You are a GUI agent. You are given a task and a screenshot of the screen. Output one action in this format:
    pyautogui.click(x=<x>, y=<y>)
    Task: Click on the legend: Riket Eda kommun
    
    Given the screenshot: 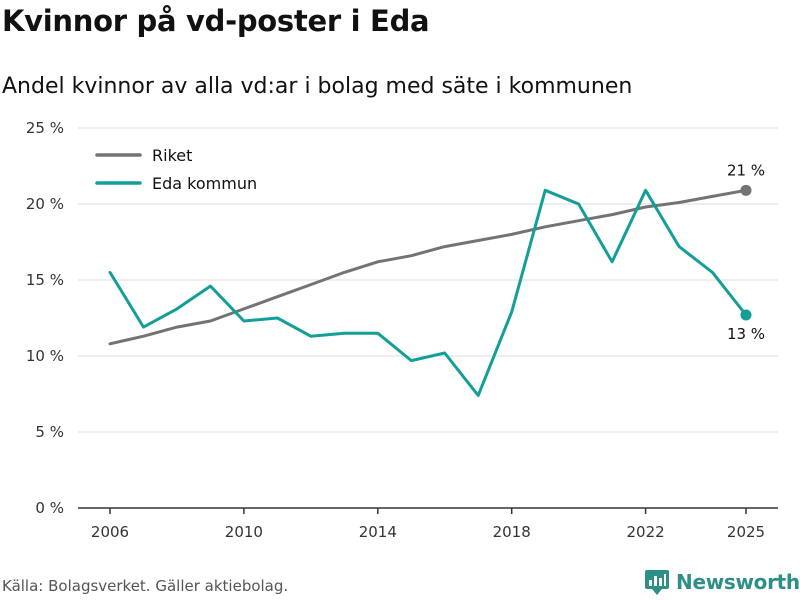 What is the action you would take?
    pyautogui.click(x=176, y=169)
    